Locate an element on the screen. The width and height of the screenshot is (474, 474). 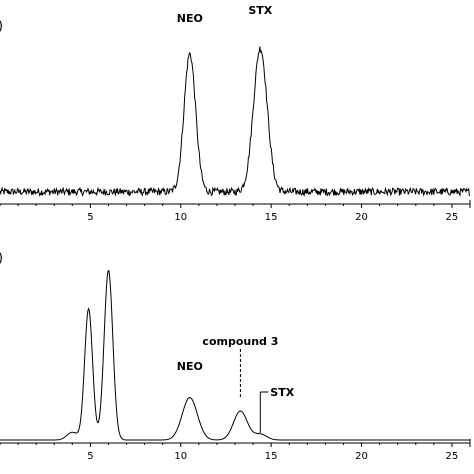
peak-label-compound-3: compound 3 is located at coordinates (240, 341).